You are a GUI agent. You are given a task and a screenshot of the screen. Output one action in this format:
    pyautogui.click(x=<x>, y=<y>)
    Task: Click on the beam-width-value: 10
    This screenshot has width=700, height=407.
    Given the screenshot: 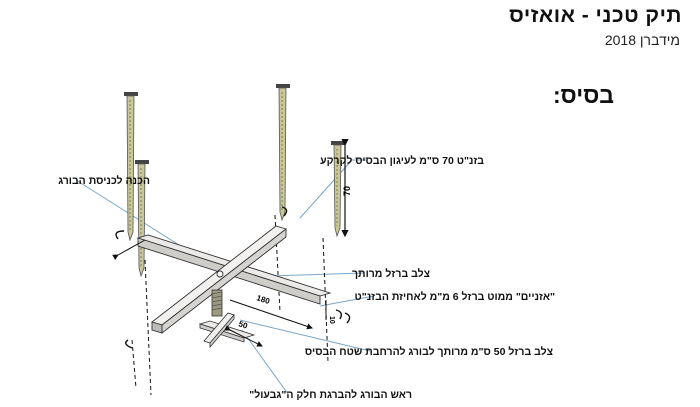 What is the action you would take?
    pyautogui.click(x=331, y=320)
    